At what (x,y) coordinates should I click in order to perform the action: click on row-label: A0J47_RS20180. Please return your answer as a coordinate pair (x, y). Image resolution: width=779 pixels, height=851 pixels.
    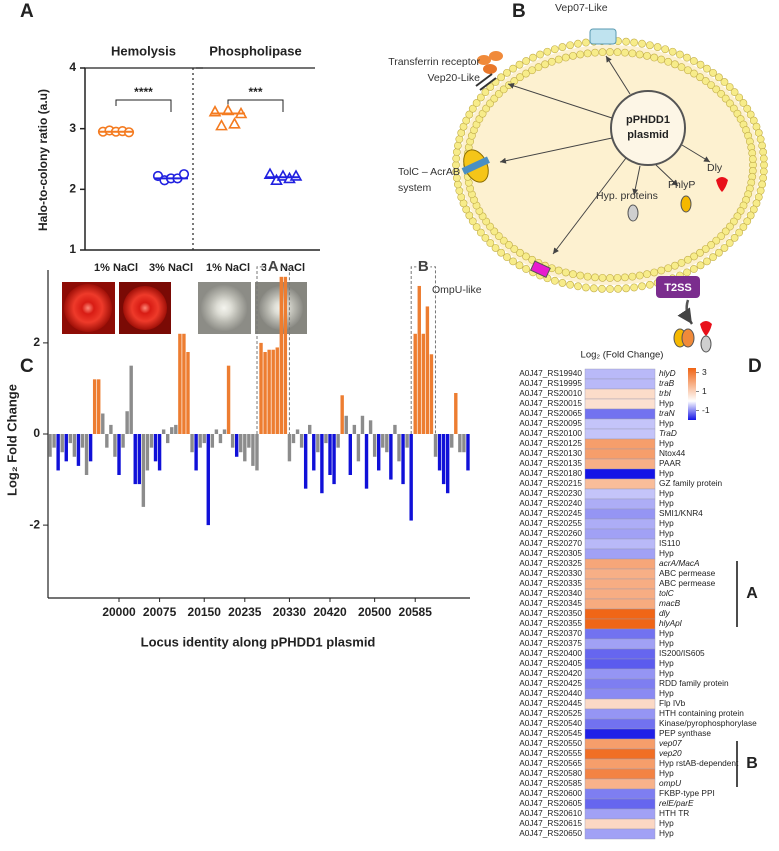
    Looking at the image, I should click on (550, 473).